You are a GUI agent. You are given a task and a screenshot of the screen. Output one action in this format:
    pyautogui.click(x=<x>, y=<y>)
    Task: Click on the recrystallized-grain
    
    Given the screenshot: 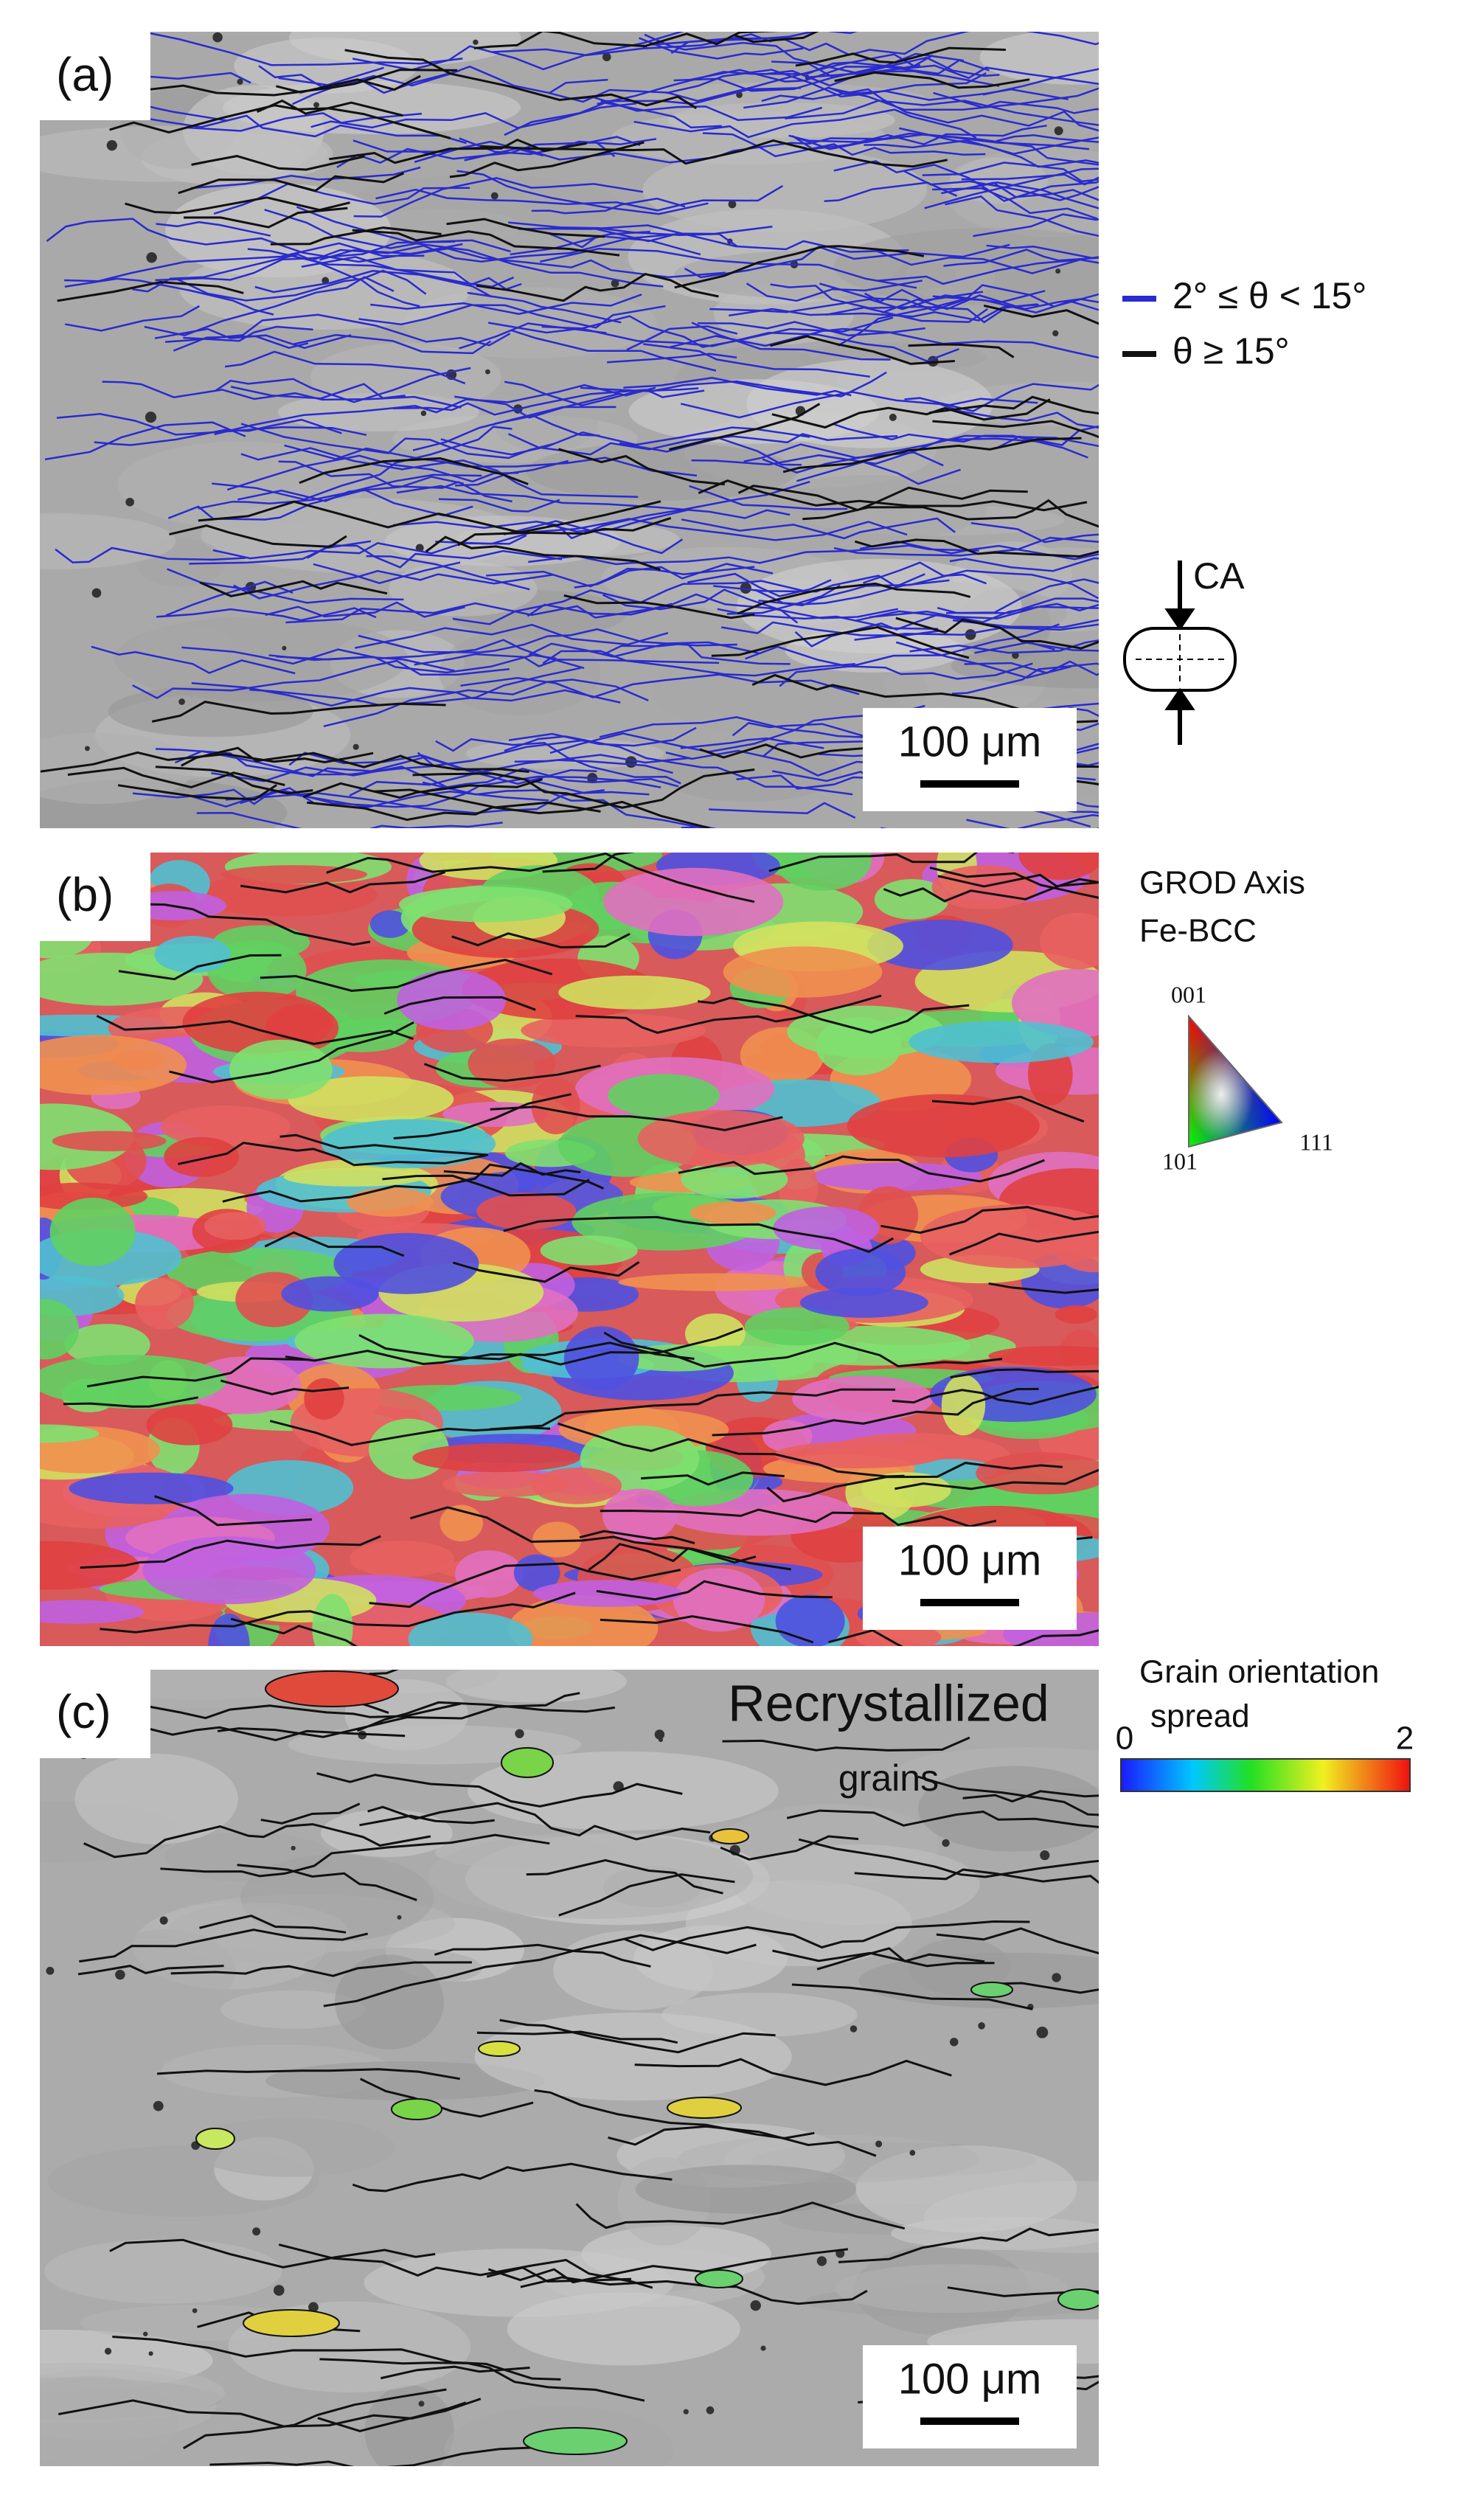 What is the action you would take?
    pyautogui.click(x=291, y=2323)
    